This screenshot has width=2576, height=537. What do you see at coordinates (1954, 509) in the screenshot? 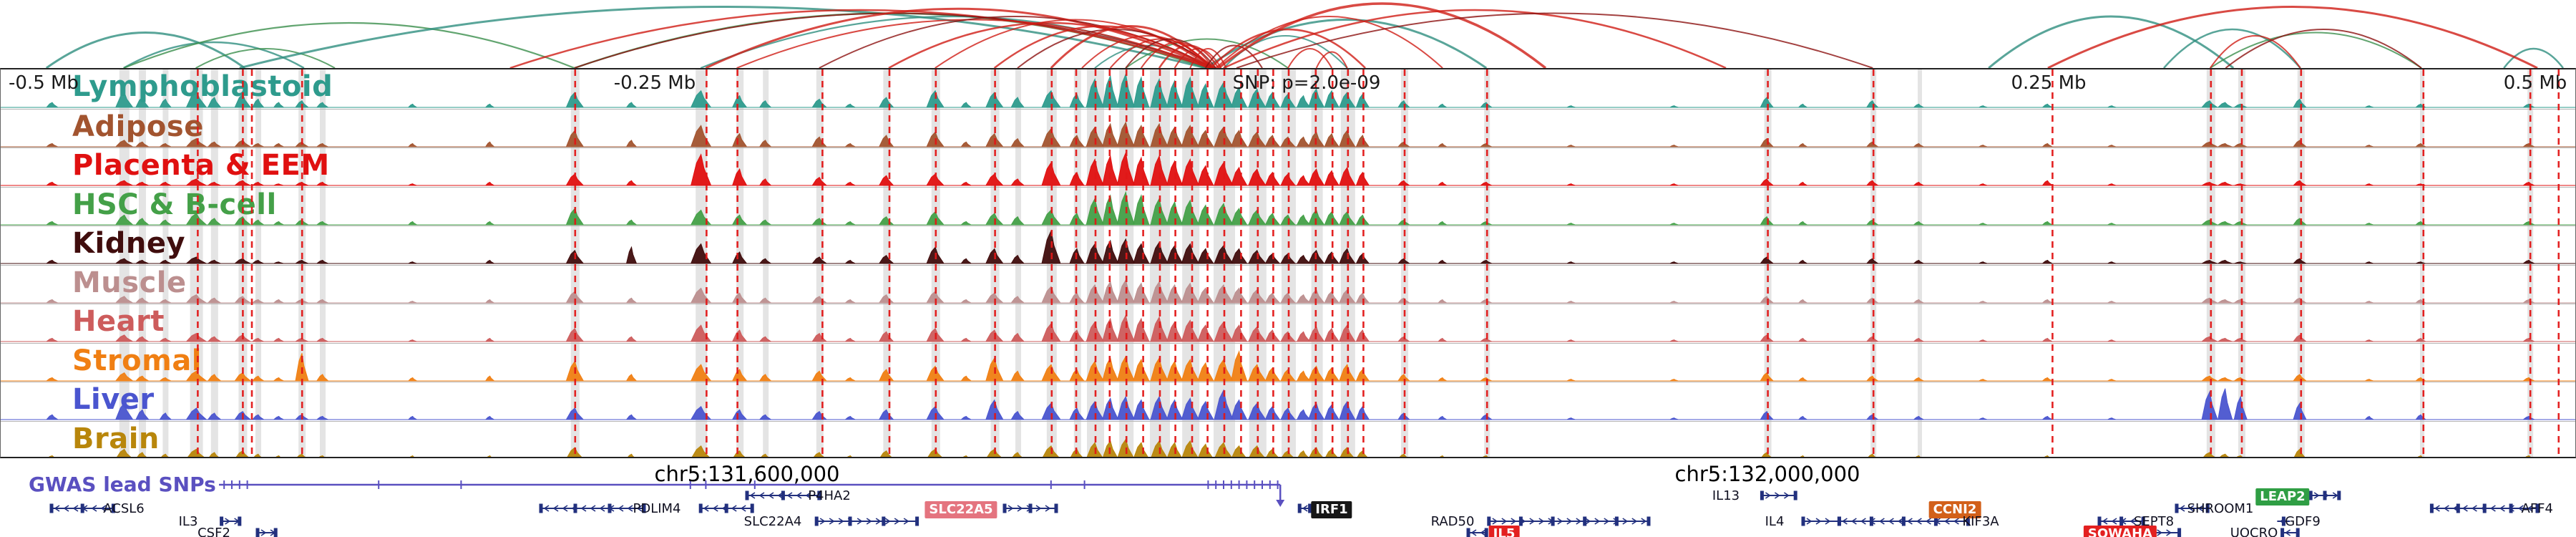
I see `gene-label-ccni2: CCNI2` at bounding box center [1954, 509].